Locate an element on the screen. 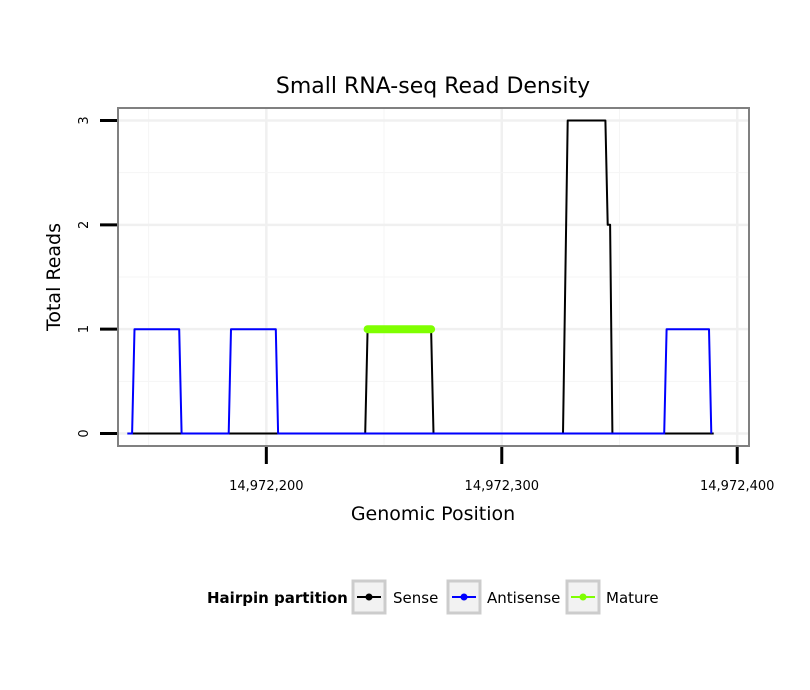  chart-title: Small RNA-seq Read Density is located at coordinates (433, 86).